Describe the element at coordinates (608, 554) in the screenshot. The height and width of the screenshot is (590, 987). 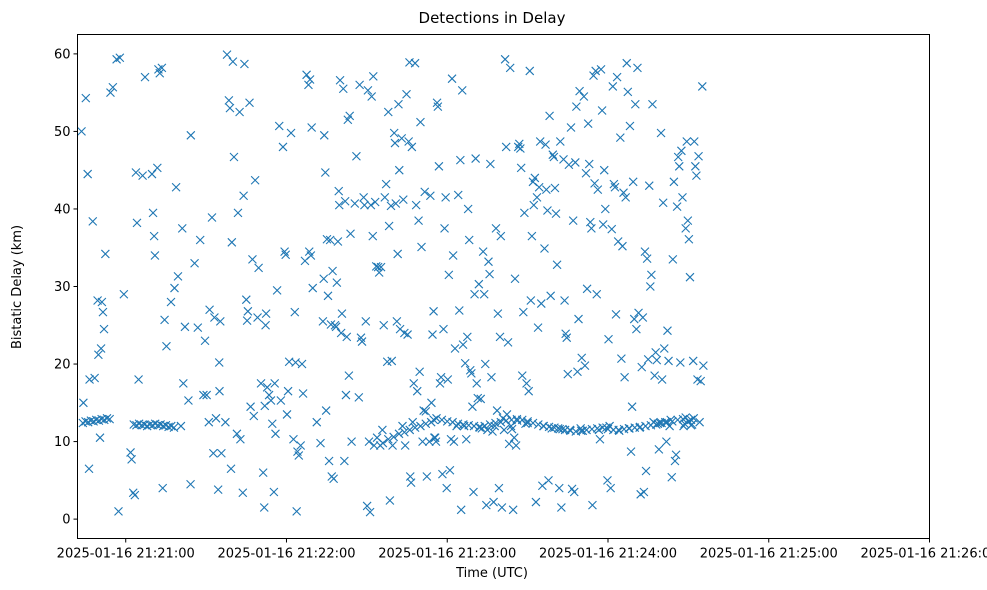
I see `x-tick-label: 2025-01-16 21:24:00` at that location.